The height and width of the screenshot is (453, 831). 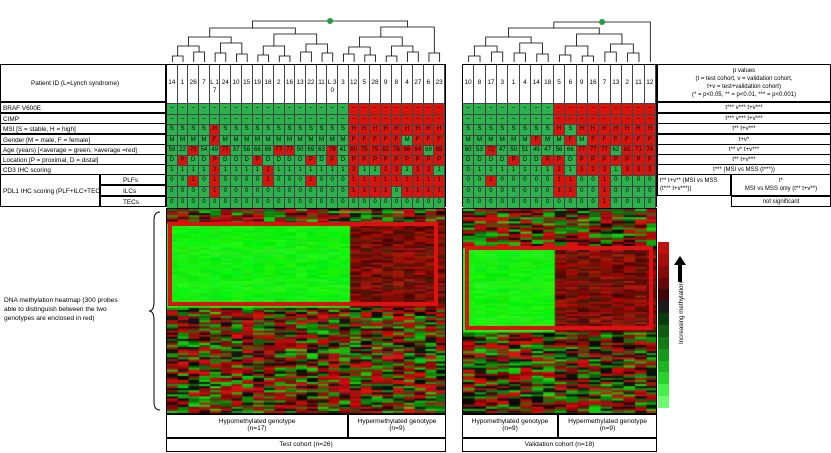 I want to click on row-label-text: BRAF V600E, so click(x=22, y=108).